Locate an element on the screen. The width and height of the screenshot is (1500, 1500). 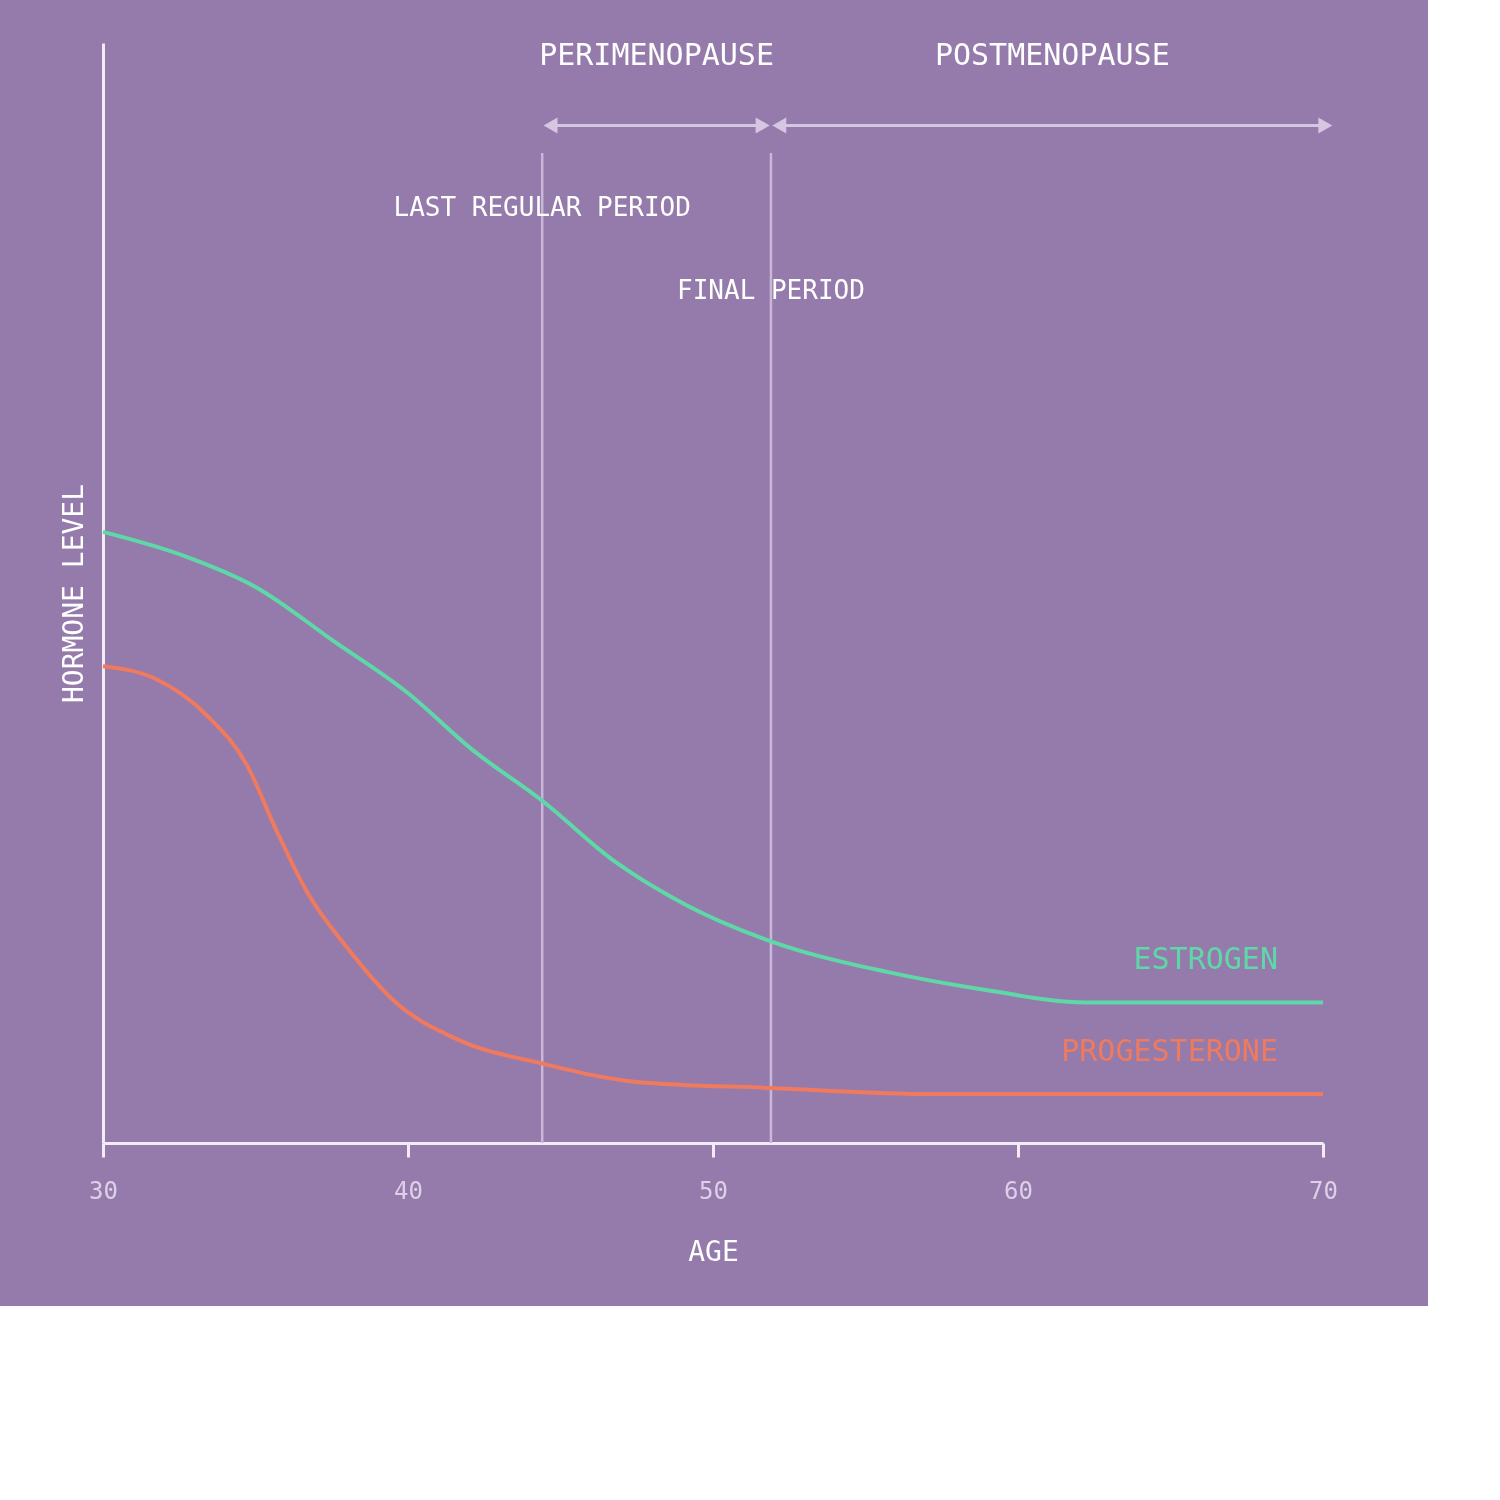
text: POSTMENOPAUSE is located at coordinates (1052, 54).